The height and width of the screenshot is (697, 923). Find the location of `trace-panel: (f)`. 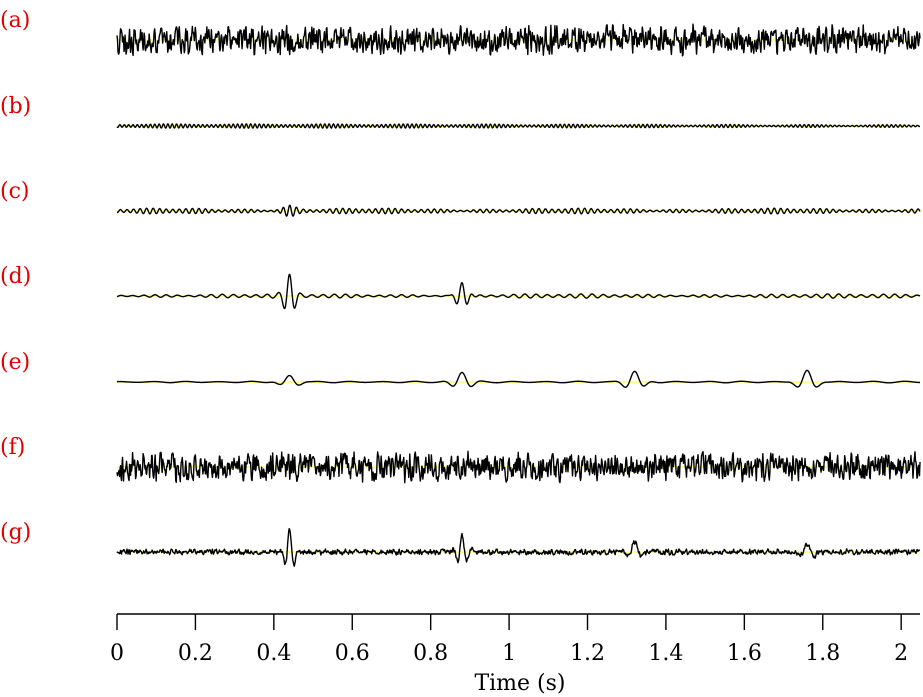

trace-panel: (f) is located at coordinates (460, 459).